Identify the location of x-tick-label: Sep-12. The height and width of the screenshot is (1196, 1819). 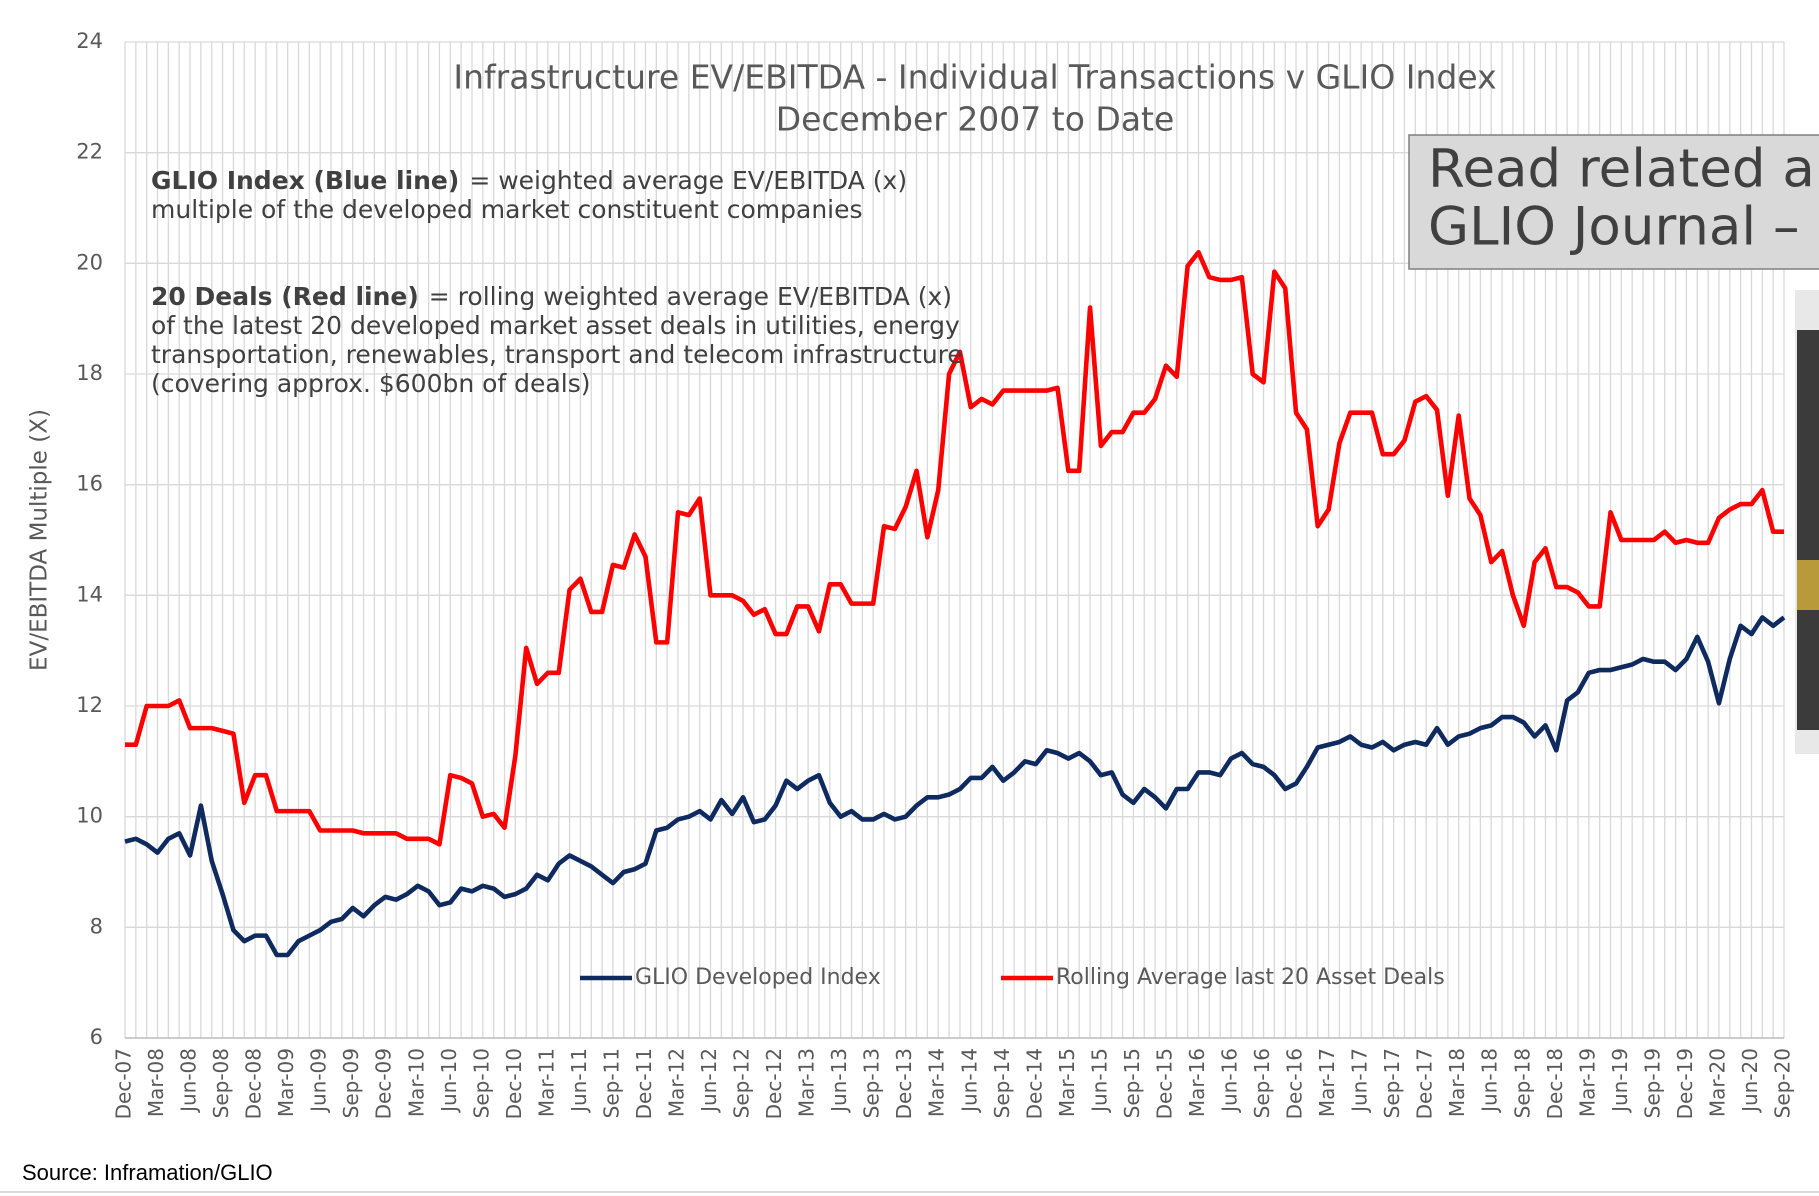
(742, 1083).